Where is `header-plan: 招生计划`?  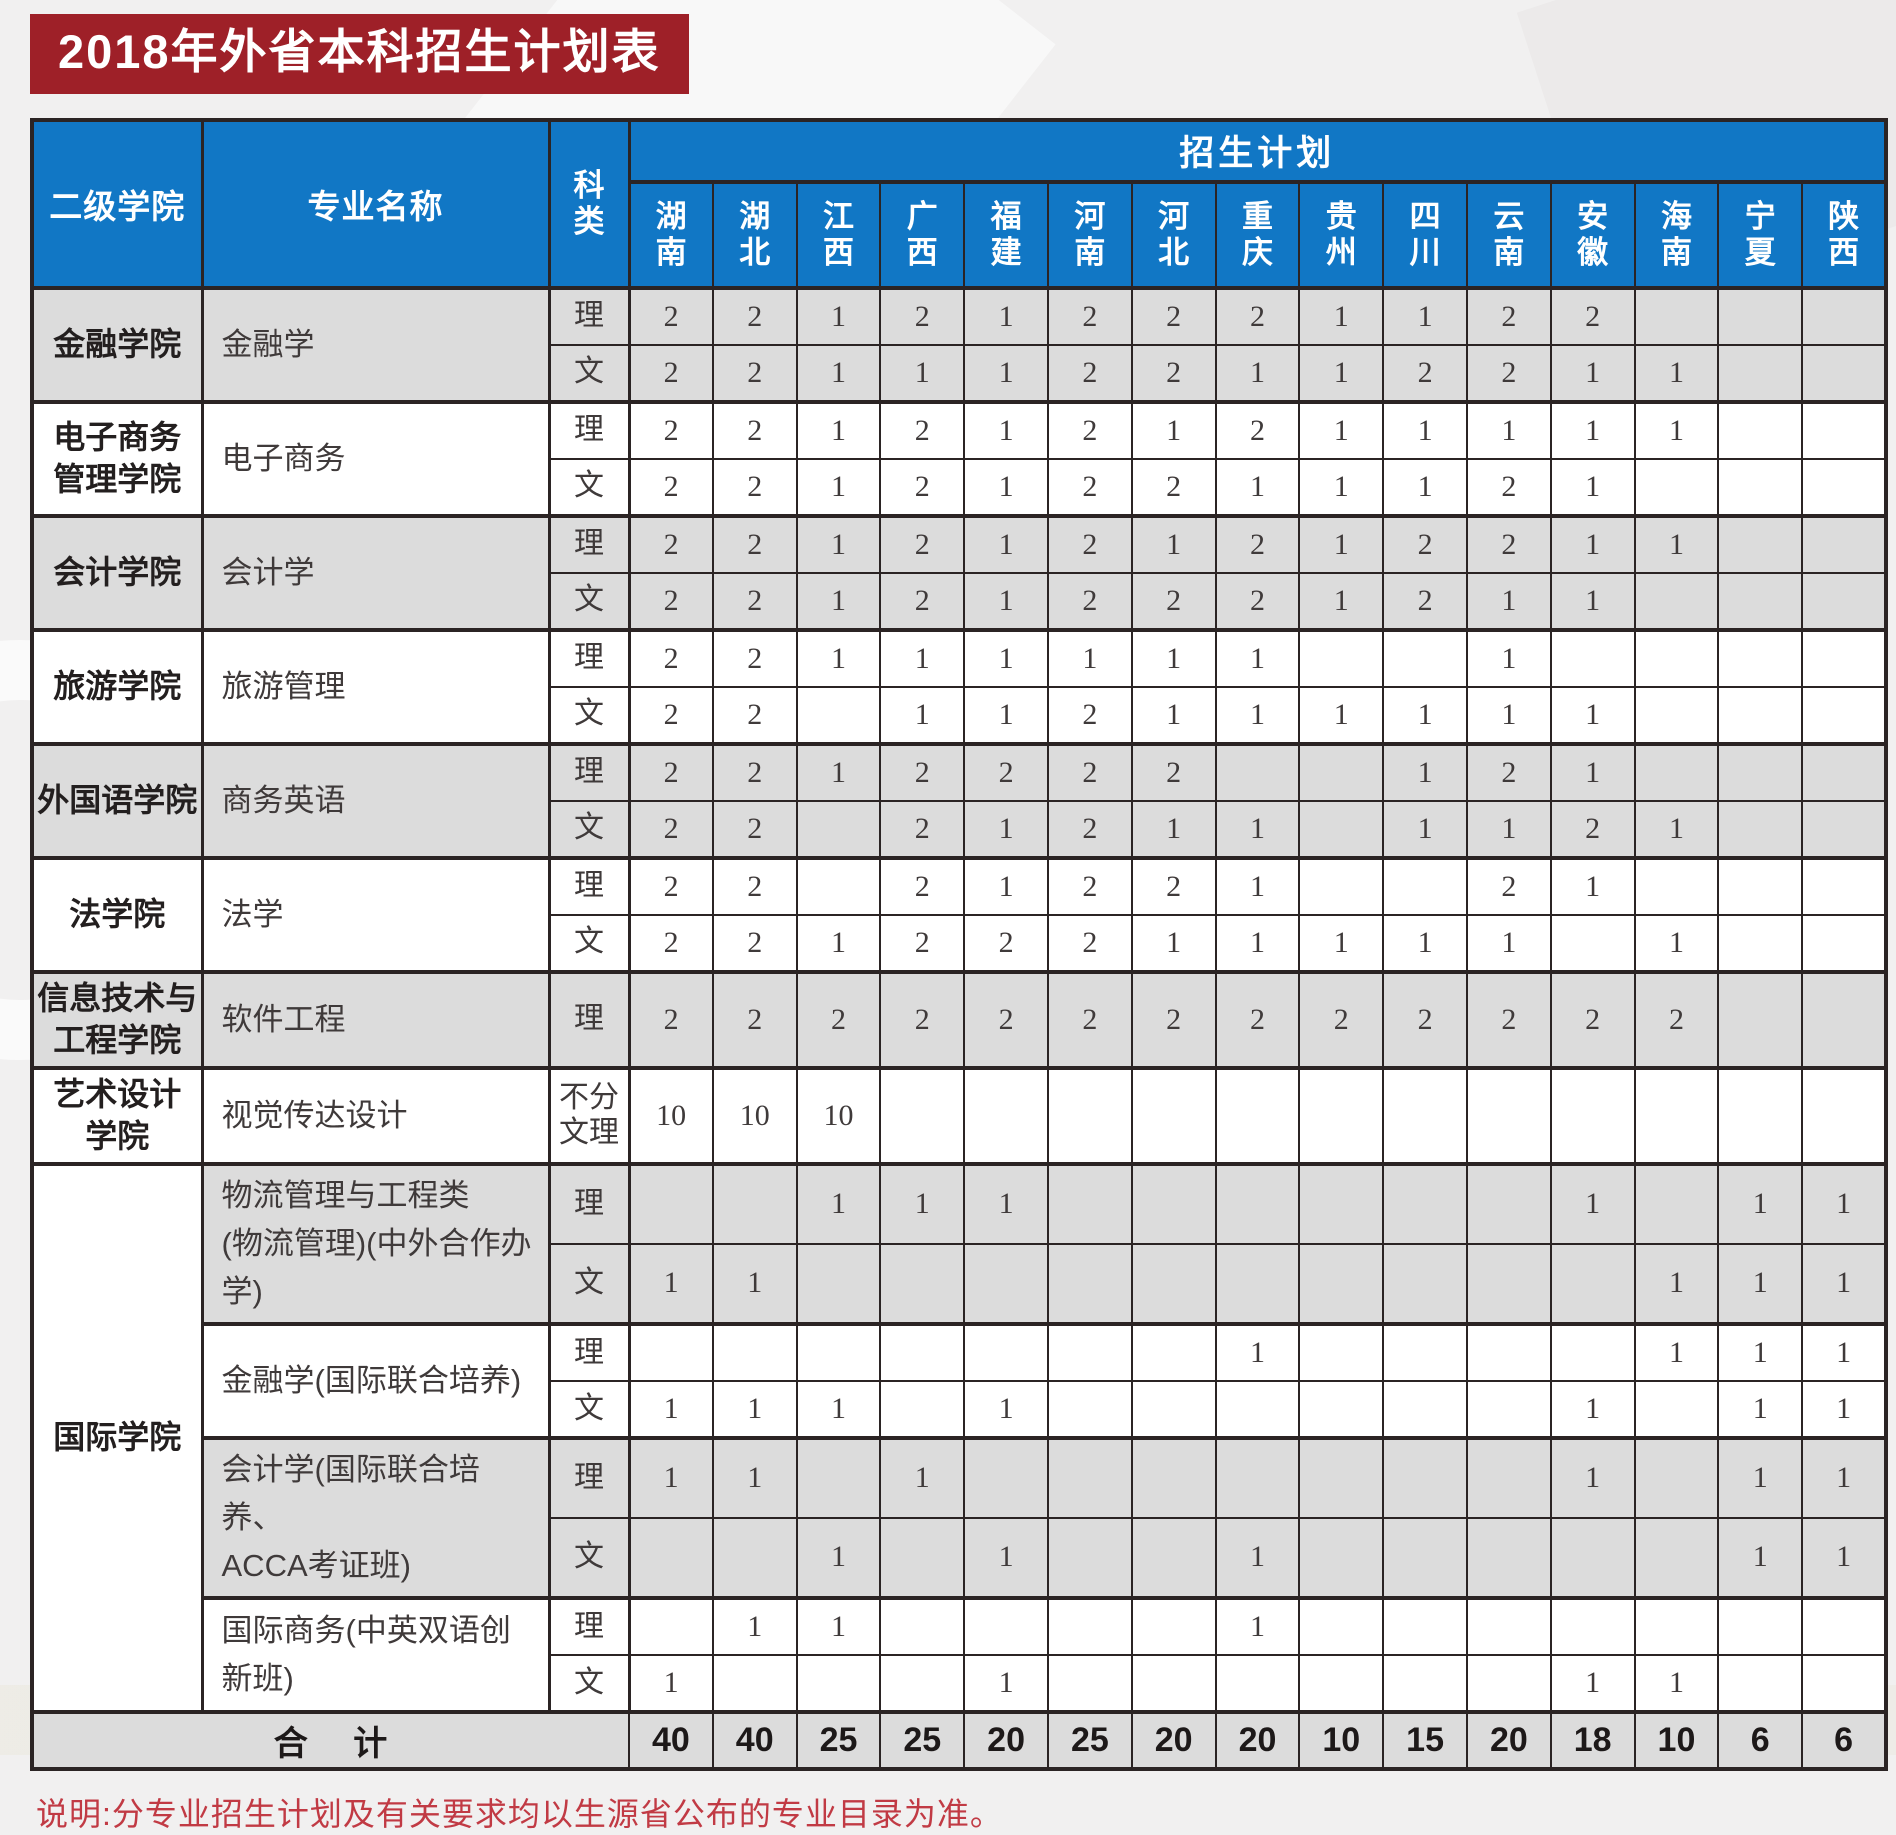 header-plan: 招生计划 is located at coordinates (1257, 151).